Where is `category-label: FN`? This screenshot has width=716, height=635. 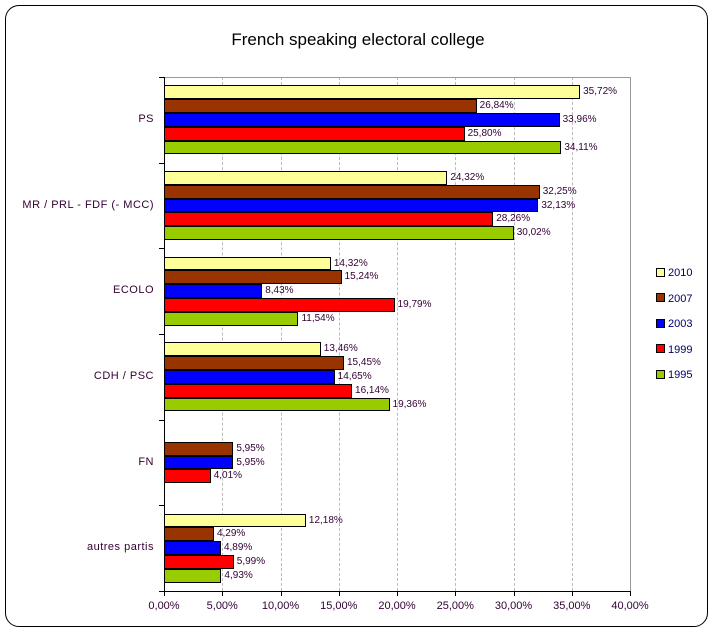
category-label: FN is located at coordinates (146, 461).